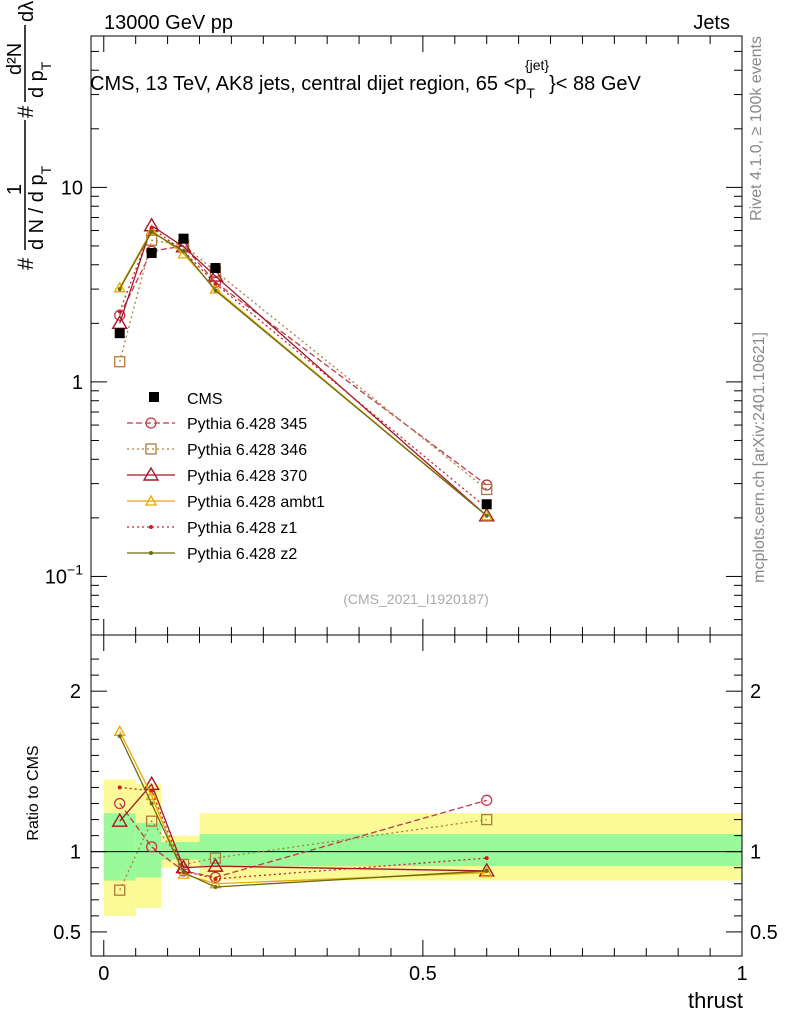 The image size is (786, 1024). What do you see at coordinates (72, 188) in the screenshot?
I see `main-y-tick-label: 10` at bounding box center [72, 188].